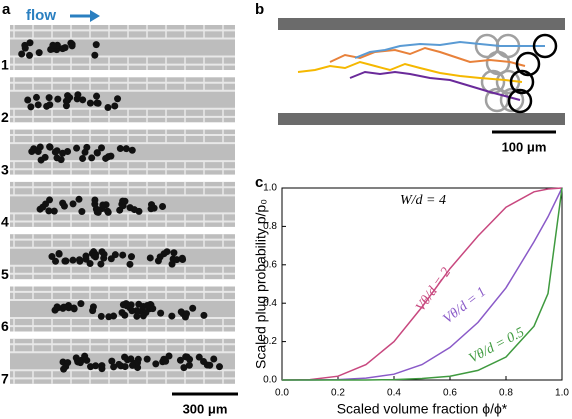 This screenshot has width=572, height=419. I want to click on y-tick-label: 0.8, so click(270, 226).